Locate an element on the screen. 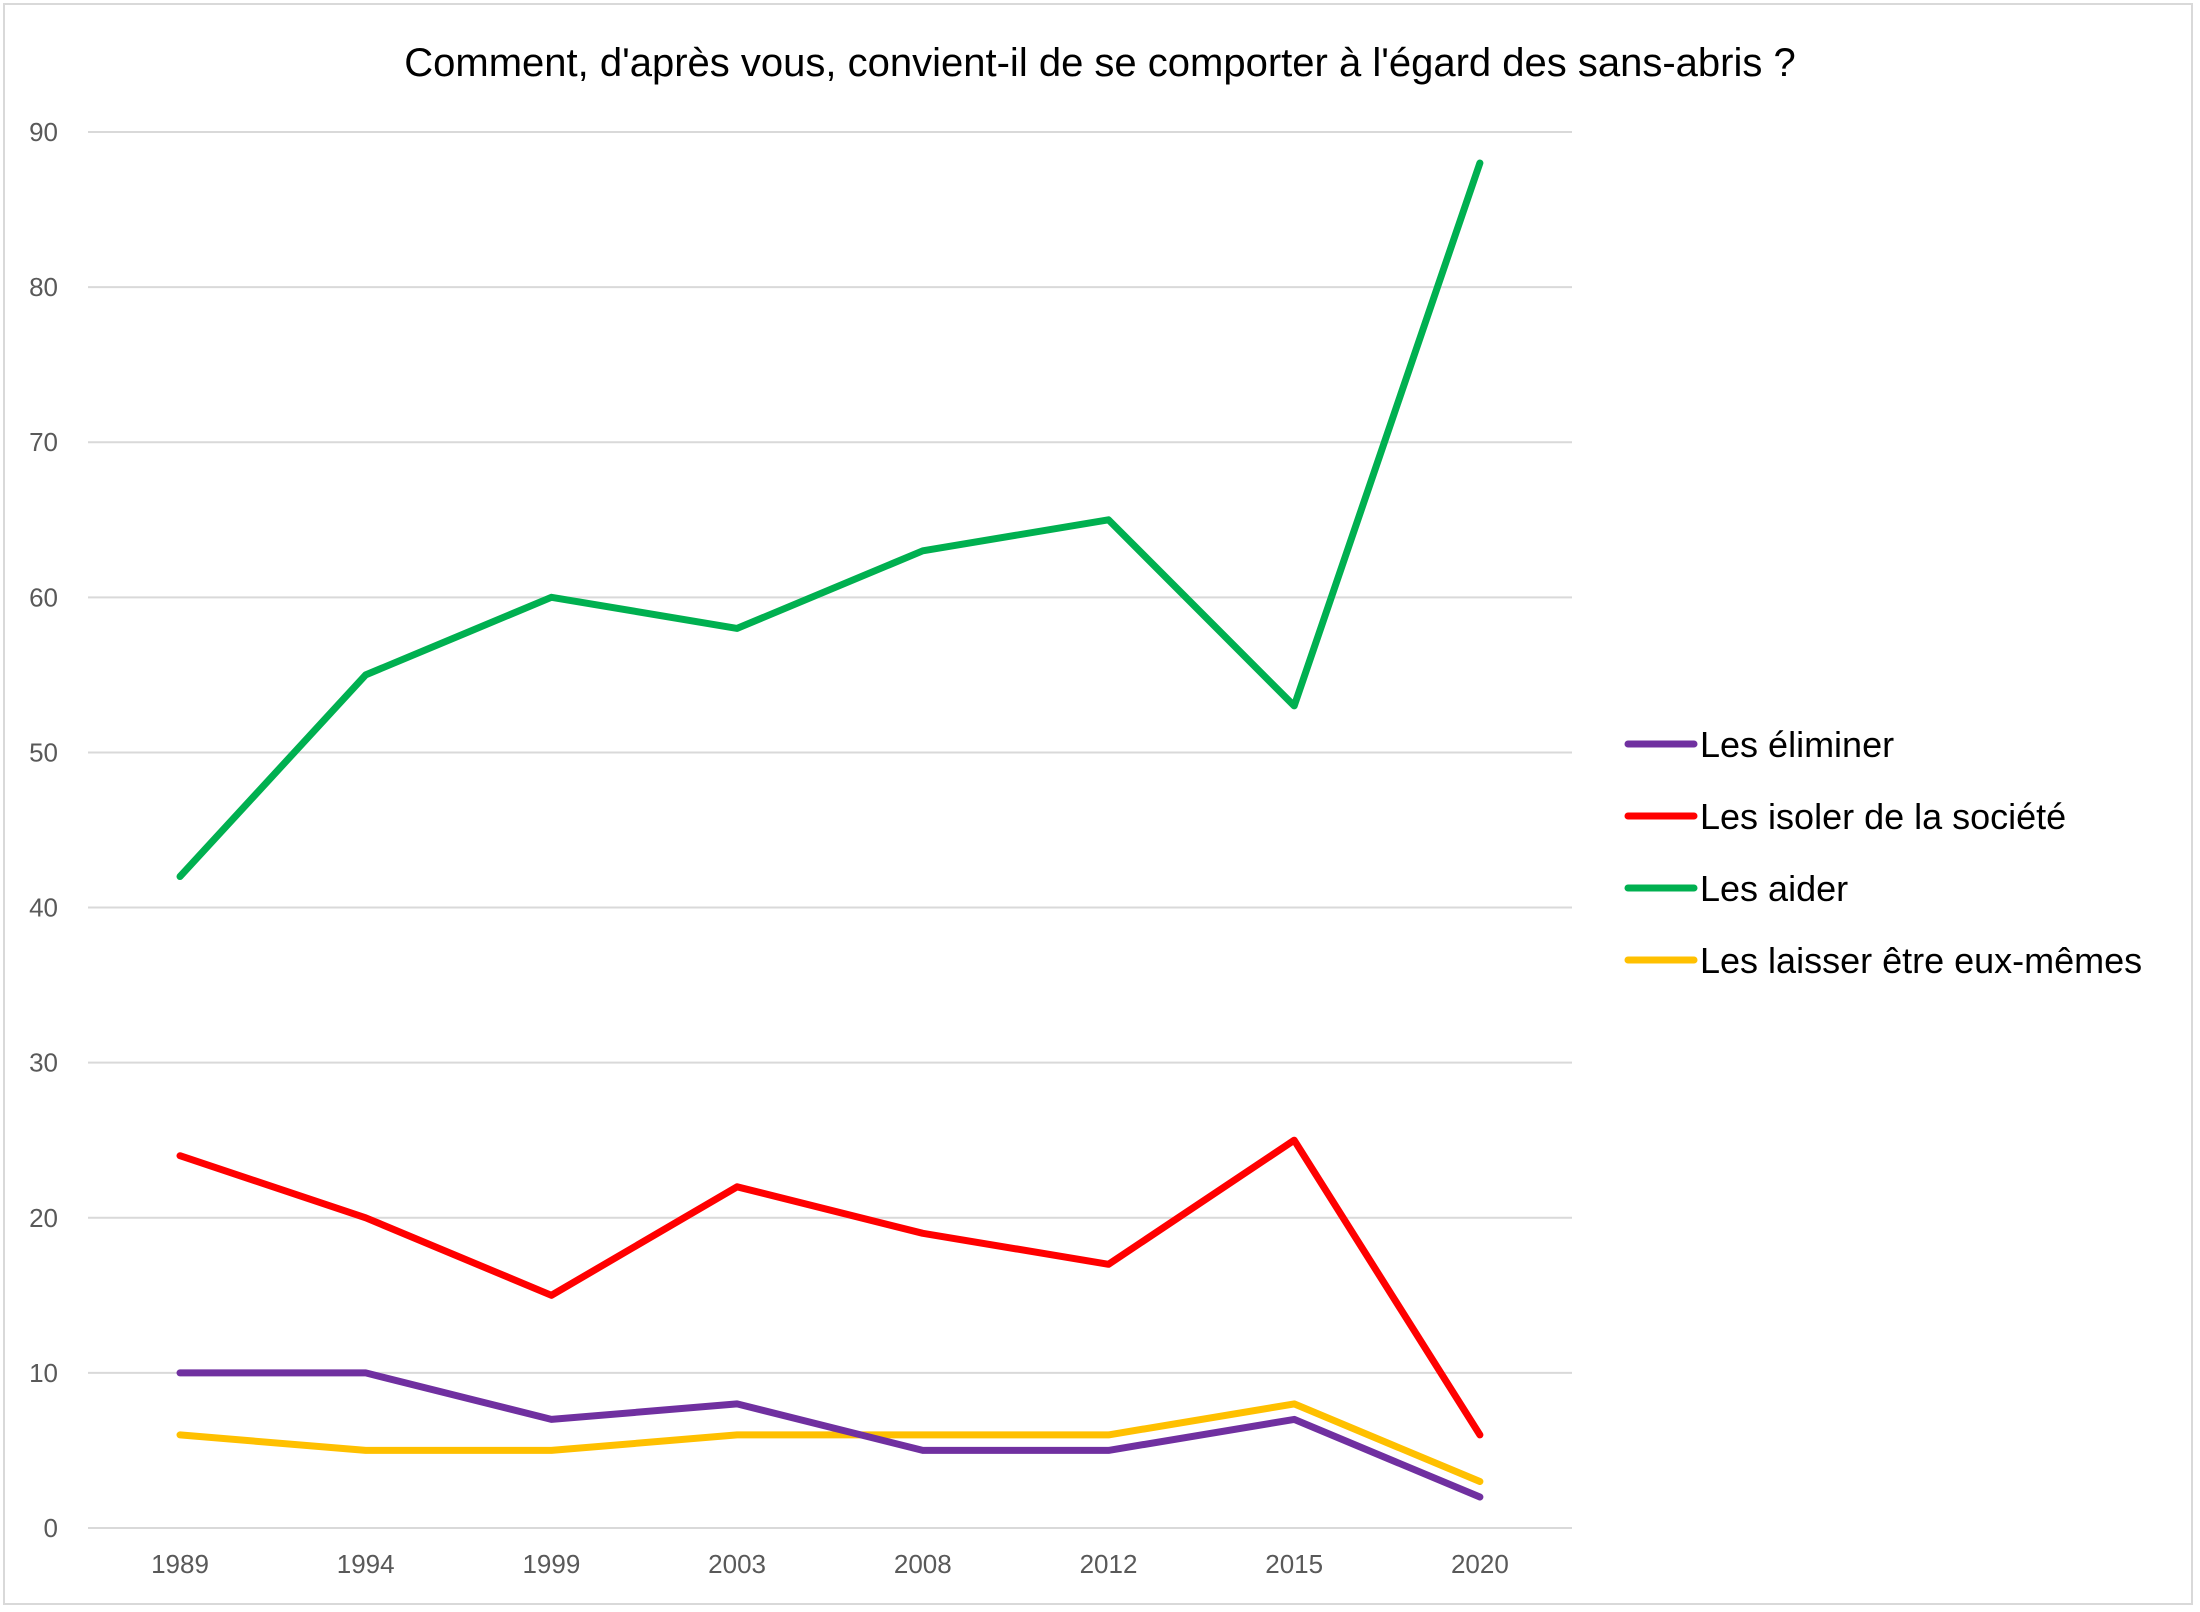  legend-label: Les isoler de la société is located at coordinates (1883, 816).